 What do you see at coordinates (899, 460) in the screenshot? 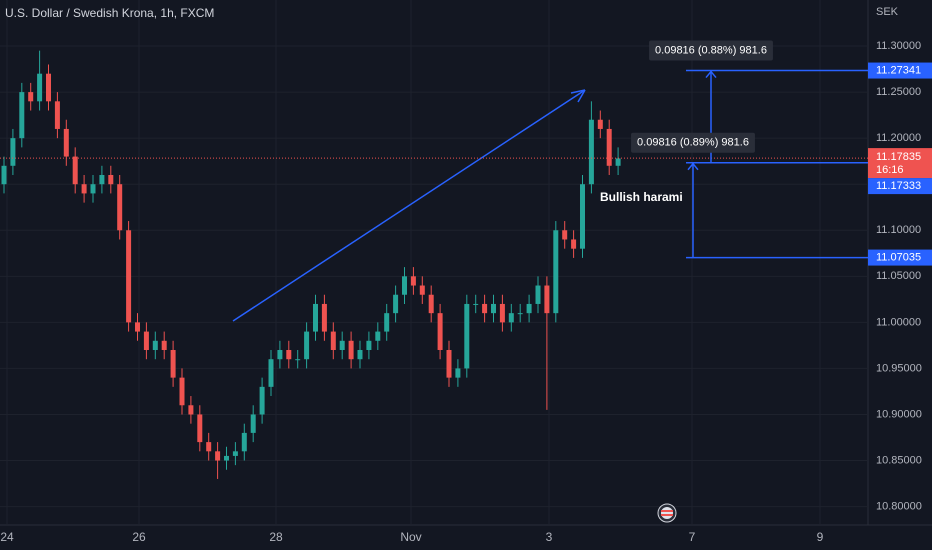
I see `y-tick-label: 10.85000` at bounding box center [899, 460].